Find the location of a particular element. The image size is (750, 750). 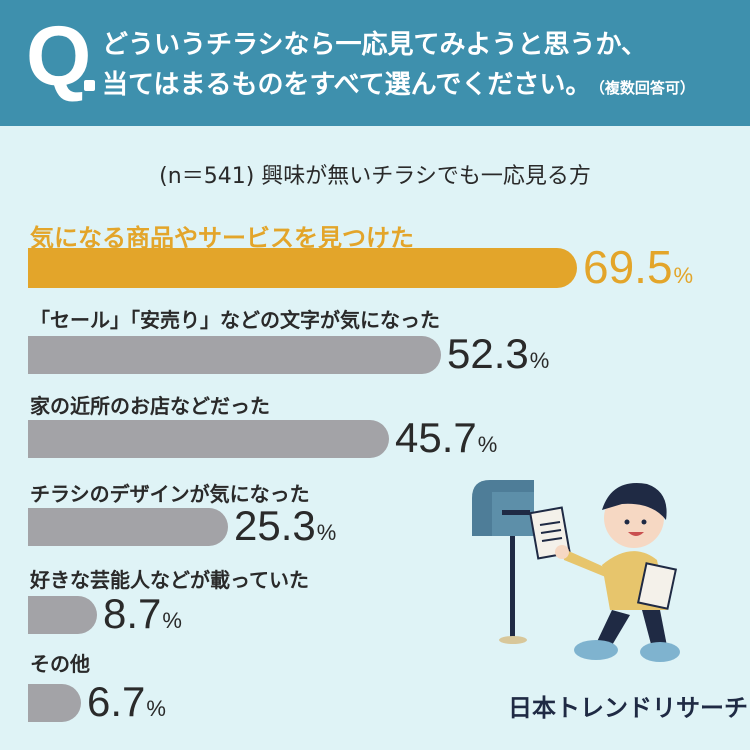

bar-value-label: 52.3% is located at coordinates (498, 354).